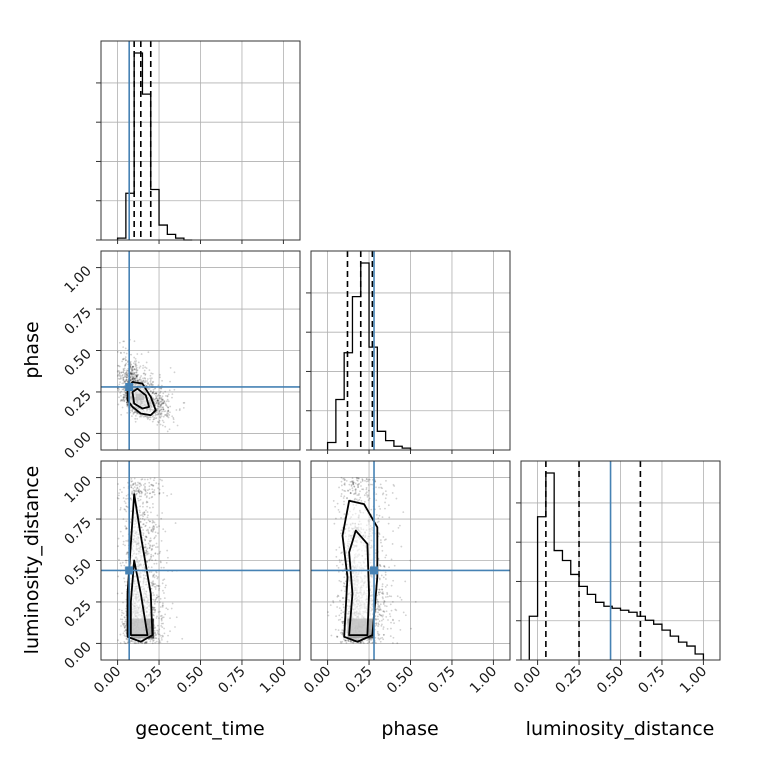 This screenshot has width=760, height=760. What do you see at coordinates (200, 350) in the screenshot?
I see `scatter-panel-geocent-time-vs-phase` at bounding box center [200, 350].